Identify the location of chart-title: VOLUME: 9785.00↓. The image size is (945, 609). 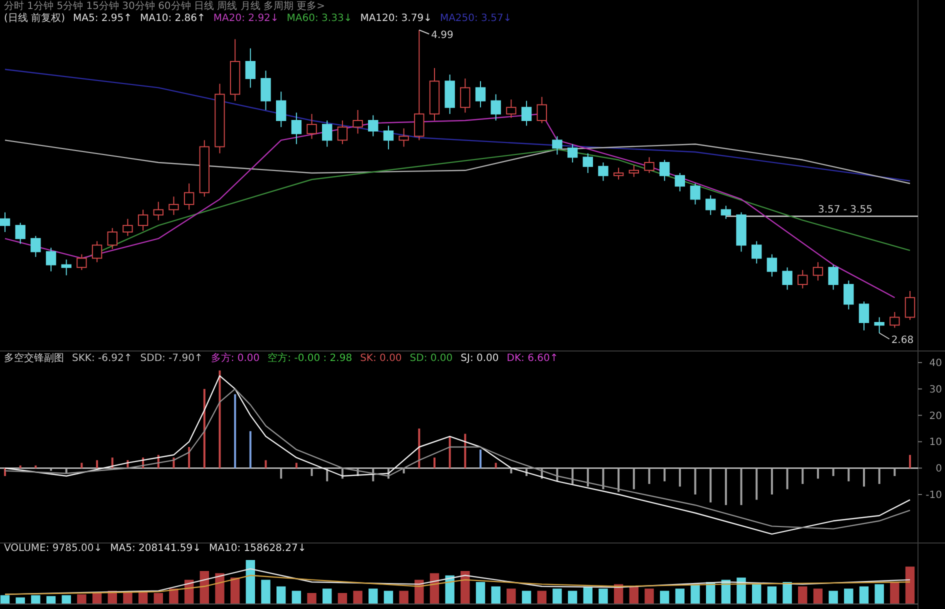
(53, 548).